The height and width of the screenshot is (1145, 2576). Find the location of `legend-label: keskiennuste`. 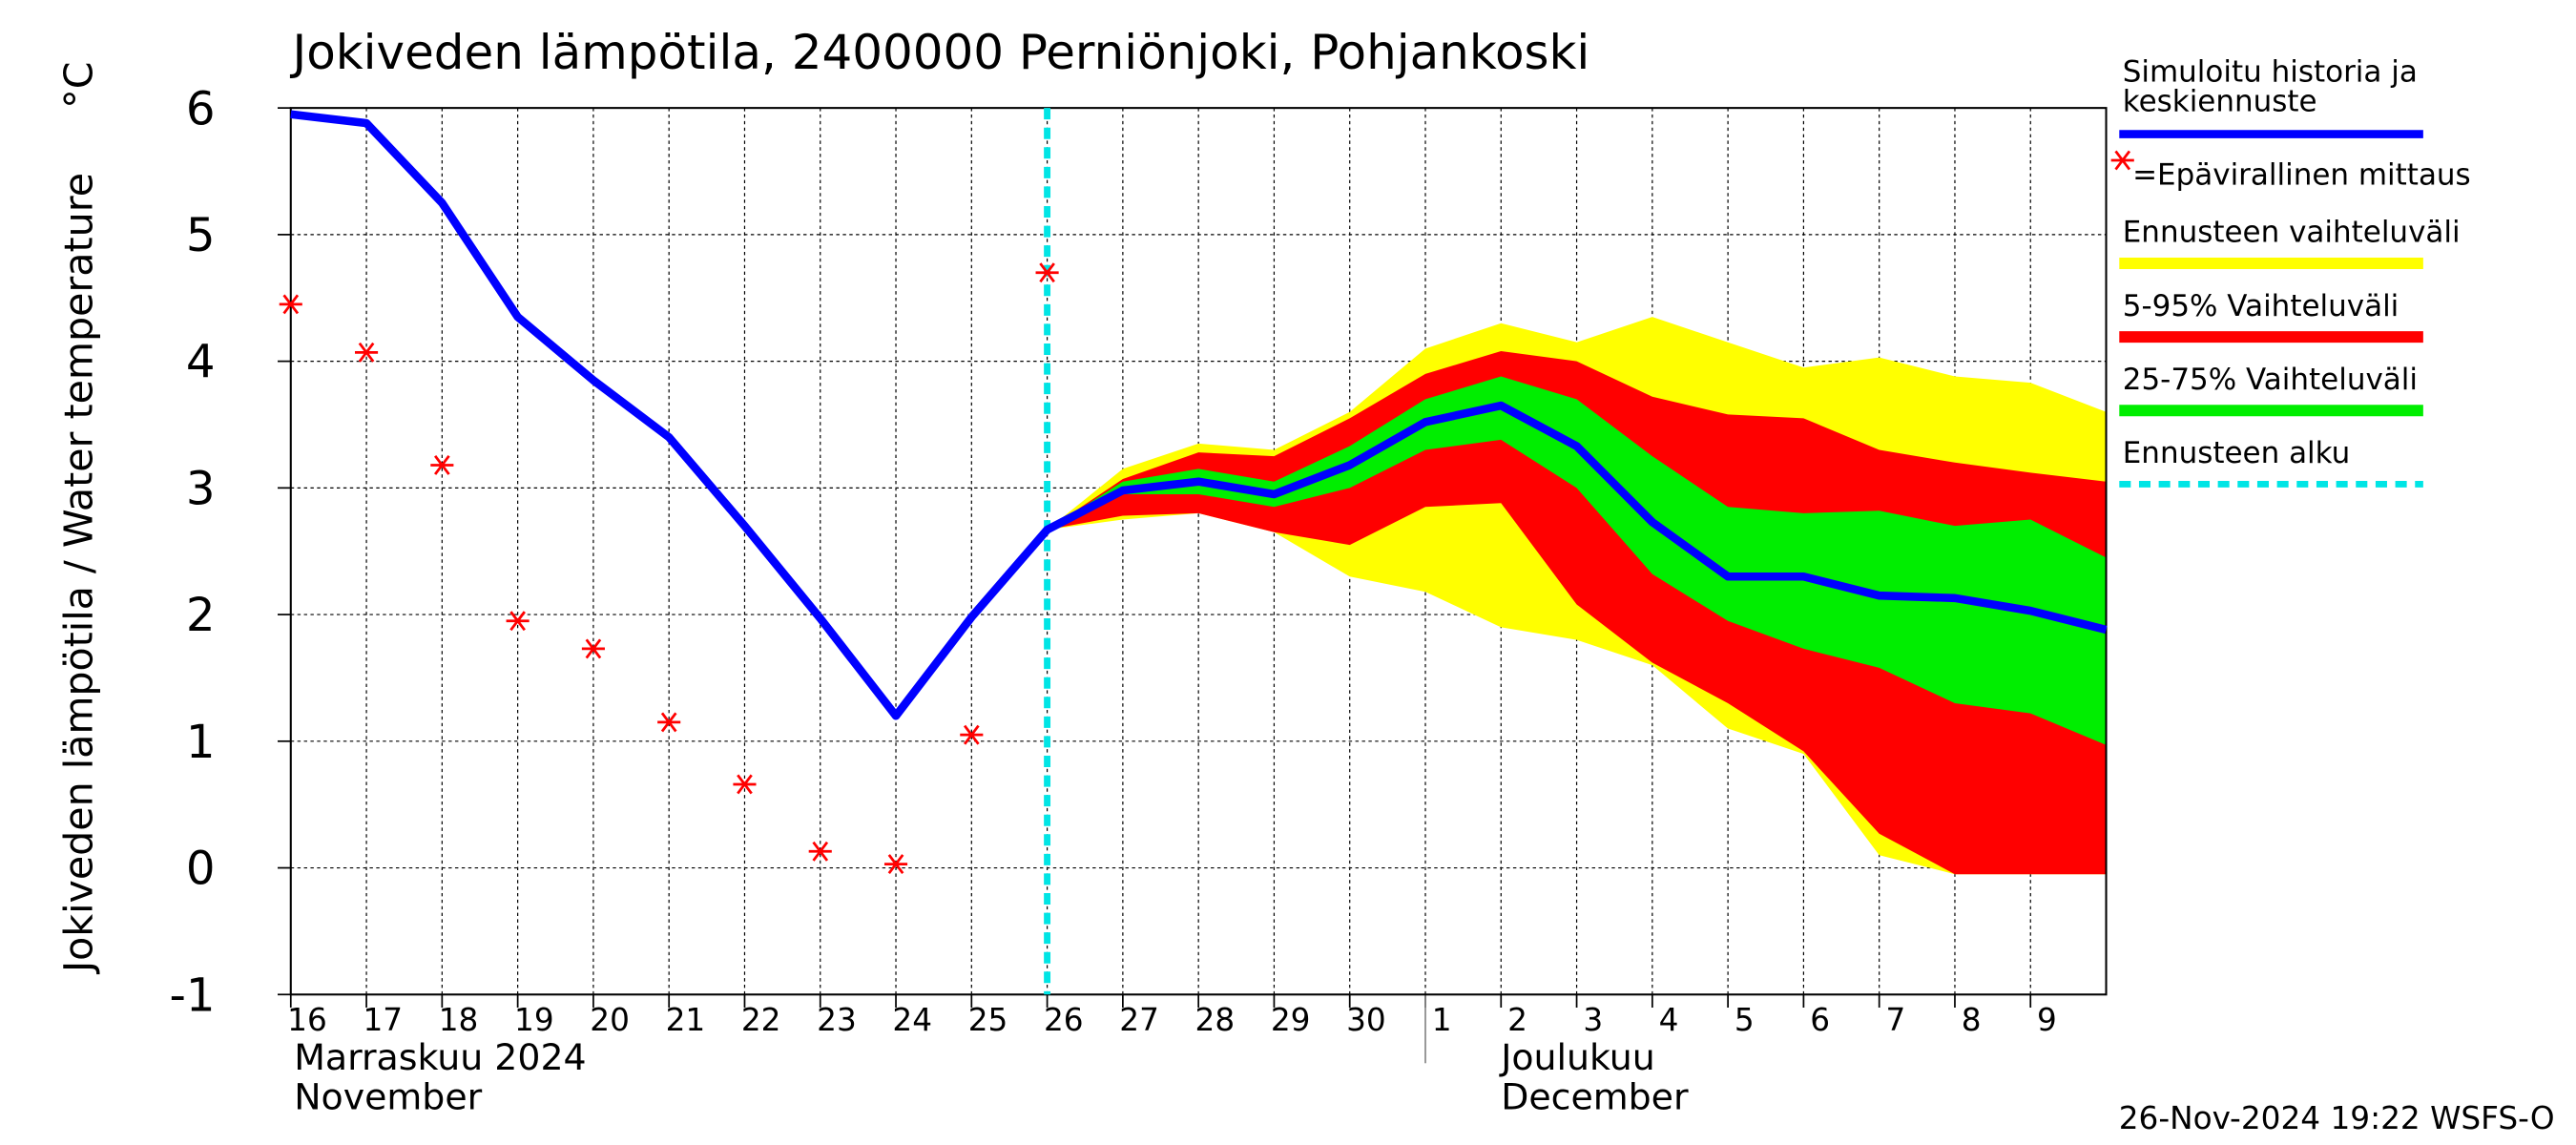

legend-label: keskiennuste is located at coordinates (2220, 102).